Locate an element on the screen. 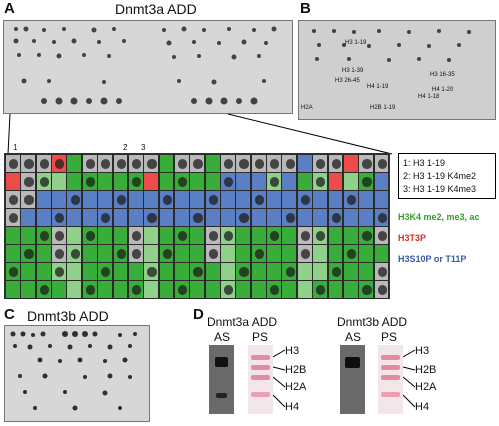 Image resolution: width=499 pixels, height=426 pixels. panel-d-blot1-ponceau is located at coordinates (260, 379).